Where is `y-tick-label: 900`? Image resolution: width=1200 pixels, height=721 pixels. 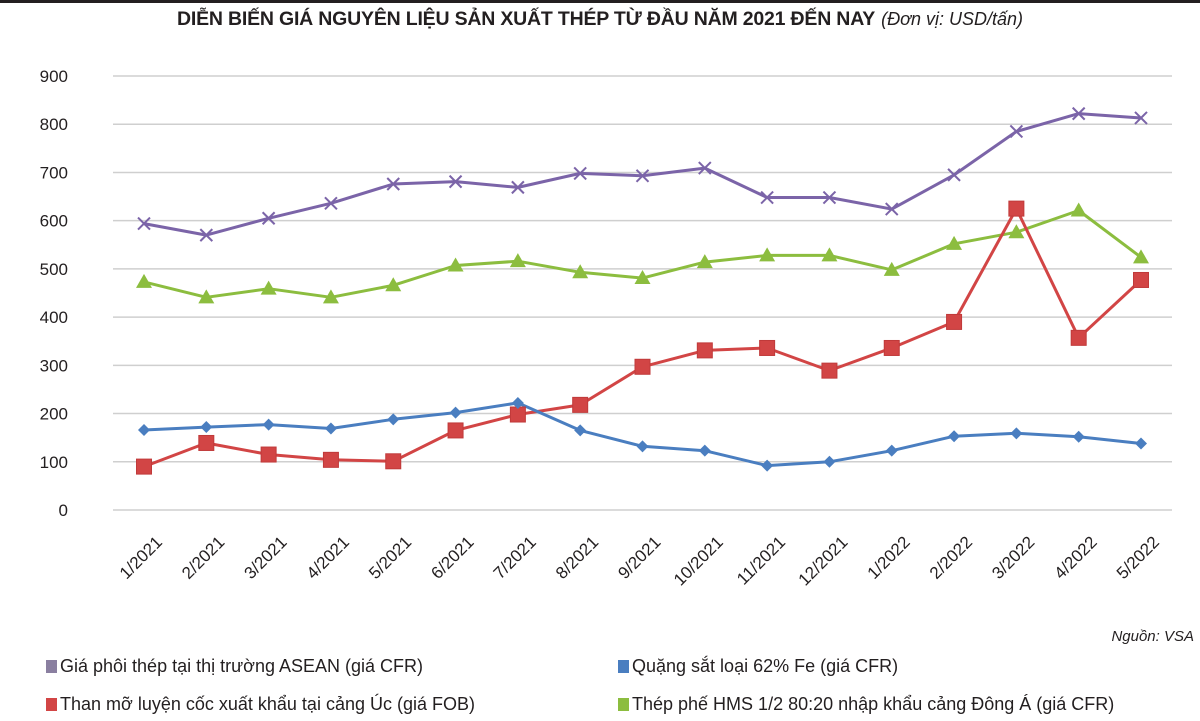
y-tick-label: 900 is located at coordinates (54, 76).